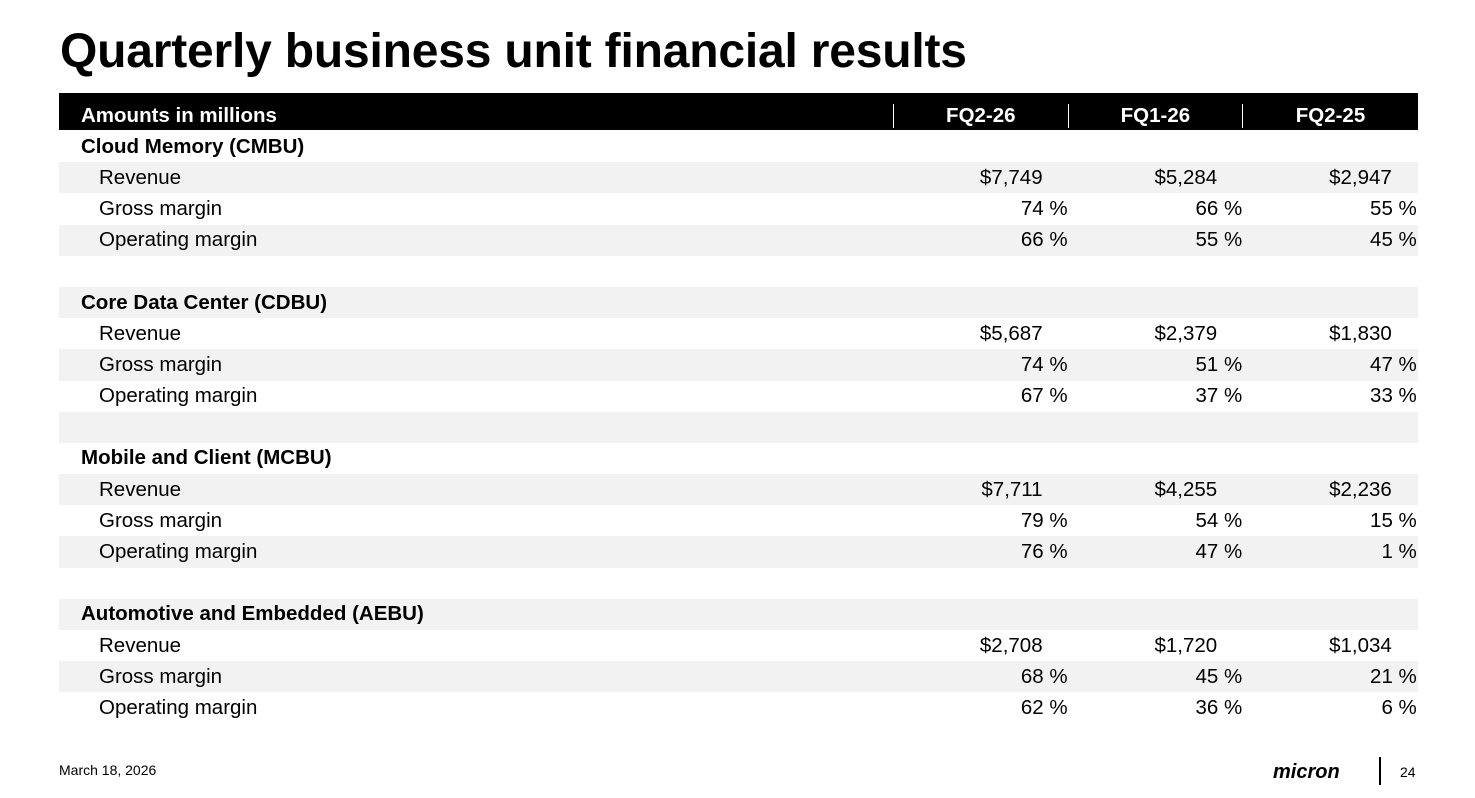  I want to click on cell-value: $4,255, so click(1186, 489).